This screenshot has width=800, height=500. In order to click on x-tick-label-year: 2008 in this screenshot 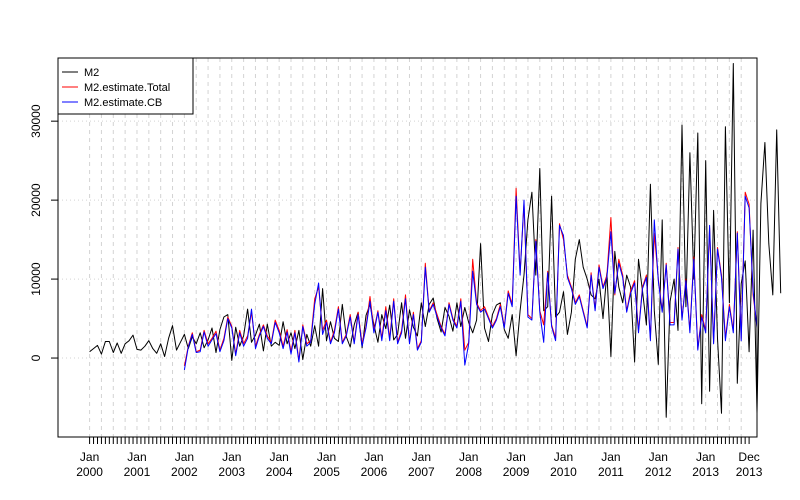, I will do `click(468, 472)`.